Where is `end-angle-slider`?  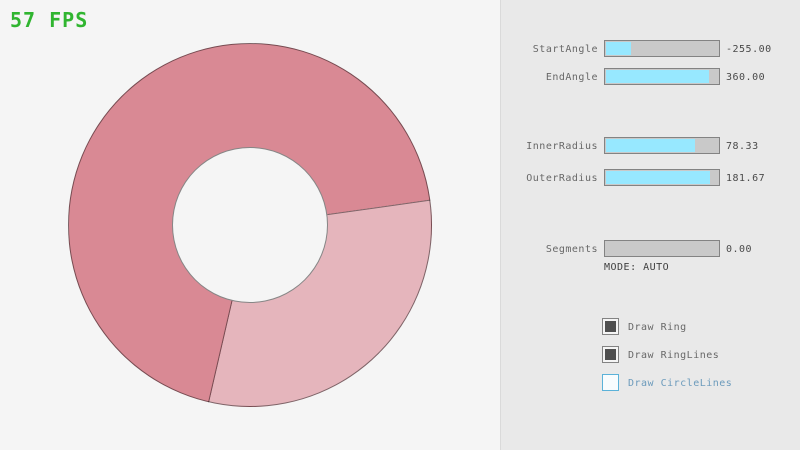 end-angle-slider is located at coordinates (662, 76).